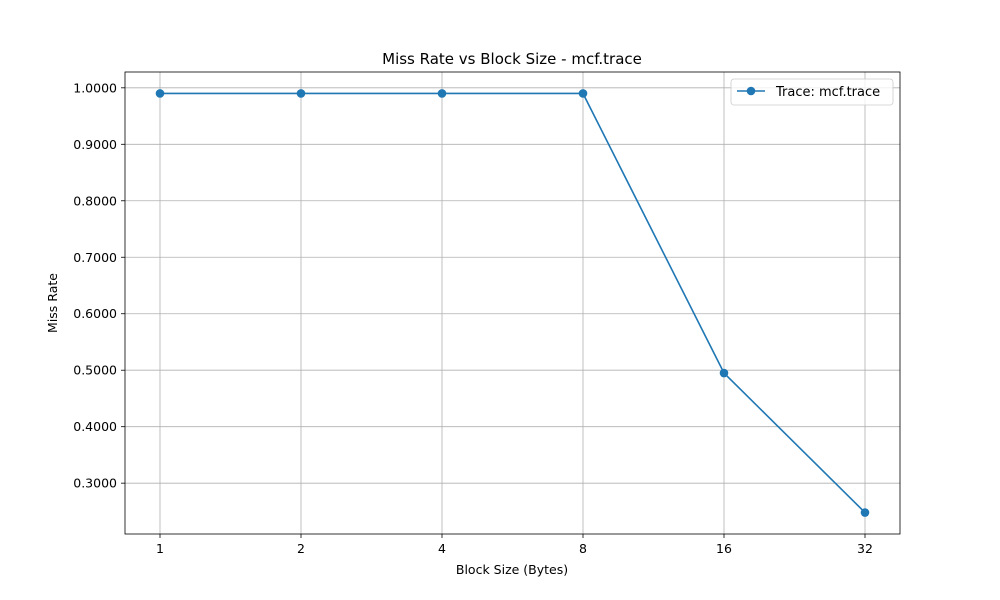  I want to click on legend: Trace: mcf.trace, so click(812, 92).